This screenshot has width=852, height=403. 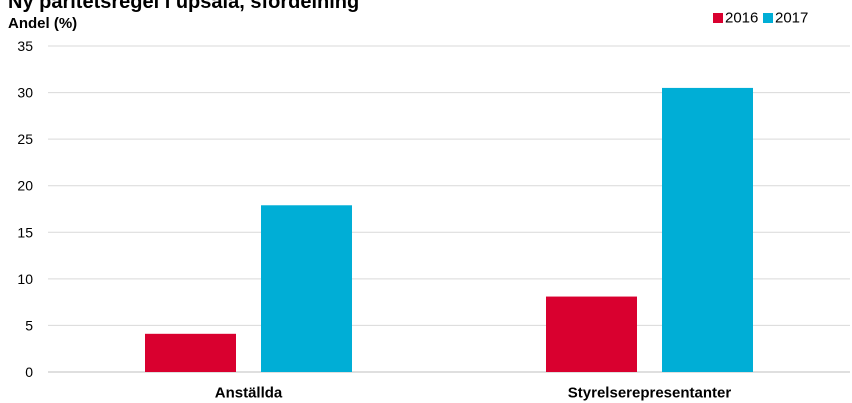 What do you see at coordinates (25, 279) in the screenshot?
I see `y-tick-label: 10` at bounding box center [25, 279].